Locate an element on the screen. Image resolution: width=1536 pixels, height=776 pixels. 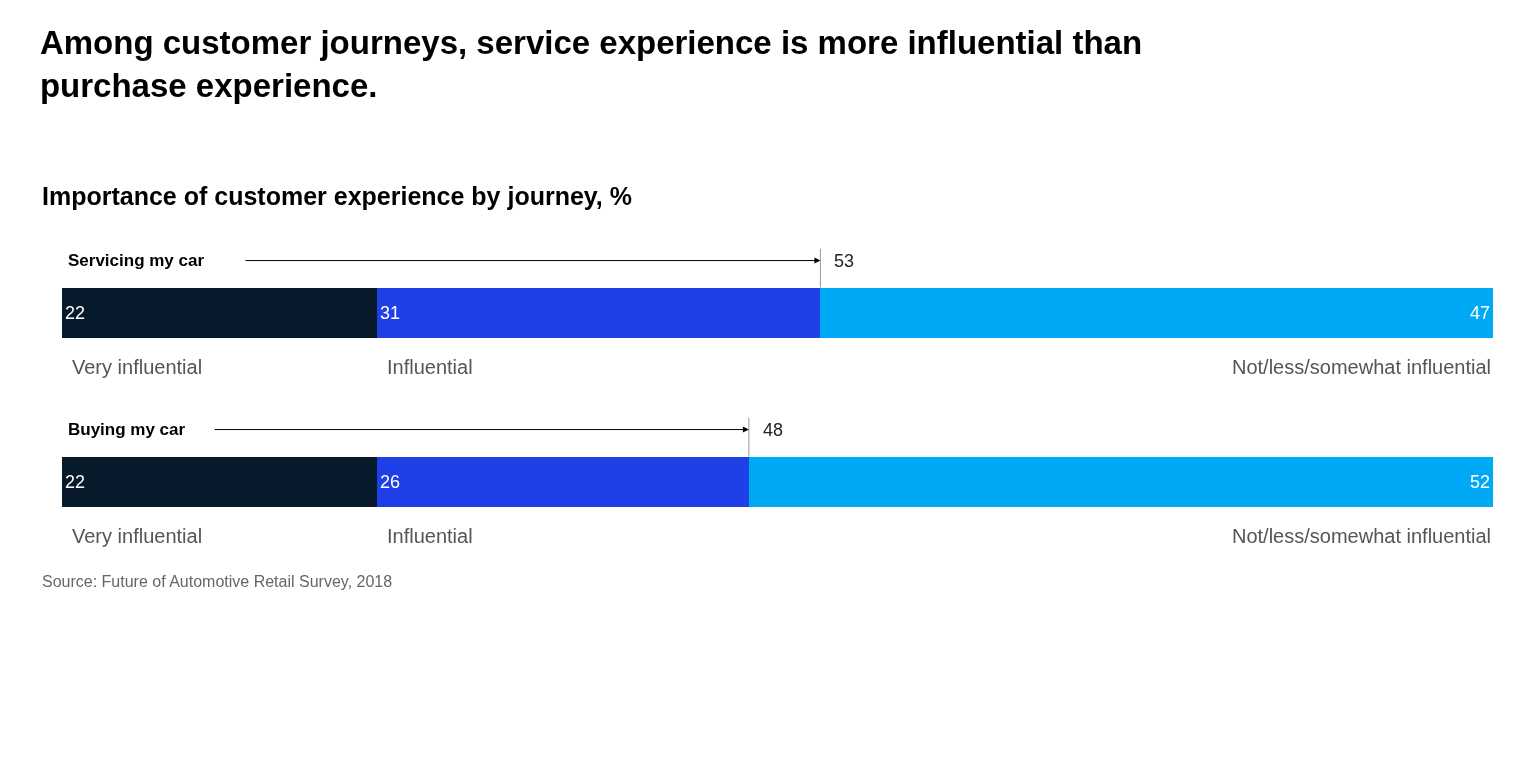
data-label: 31 is located at coordinates (390, 313).